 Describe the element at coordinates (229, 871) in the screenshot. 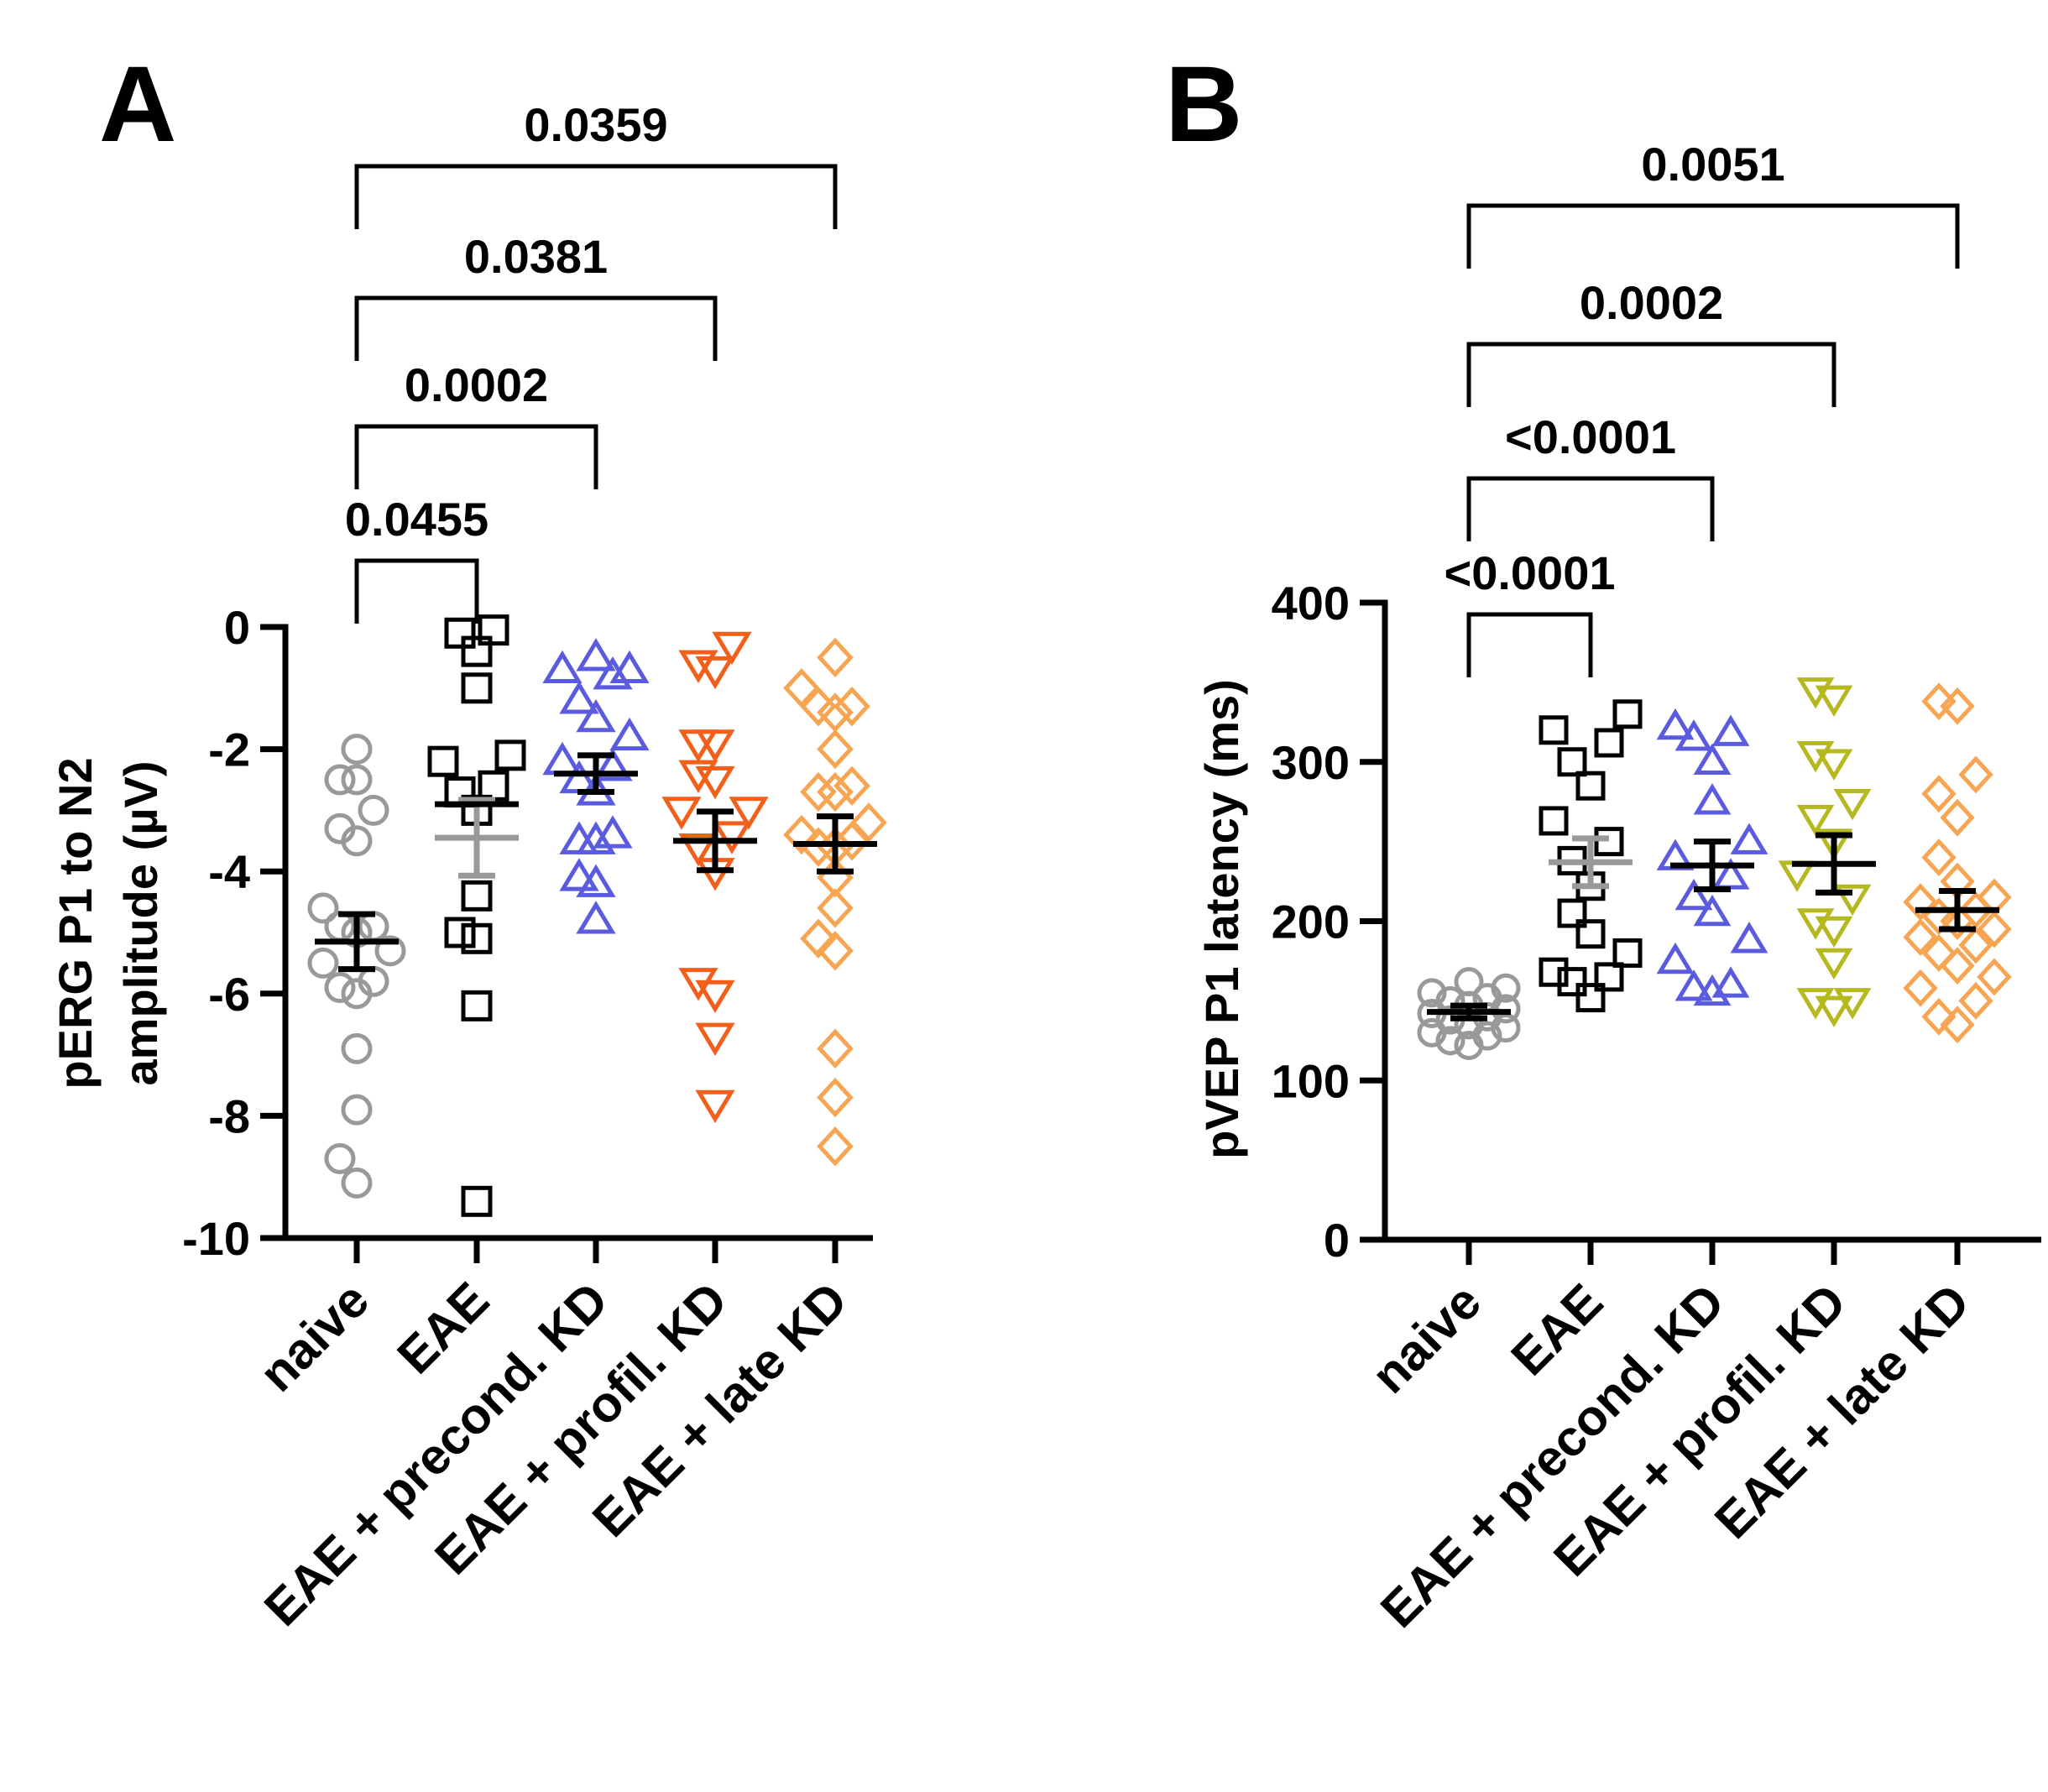

I see `y-tick-label: -4` at that location.